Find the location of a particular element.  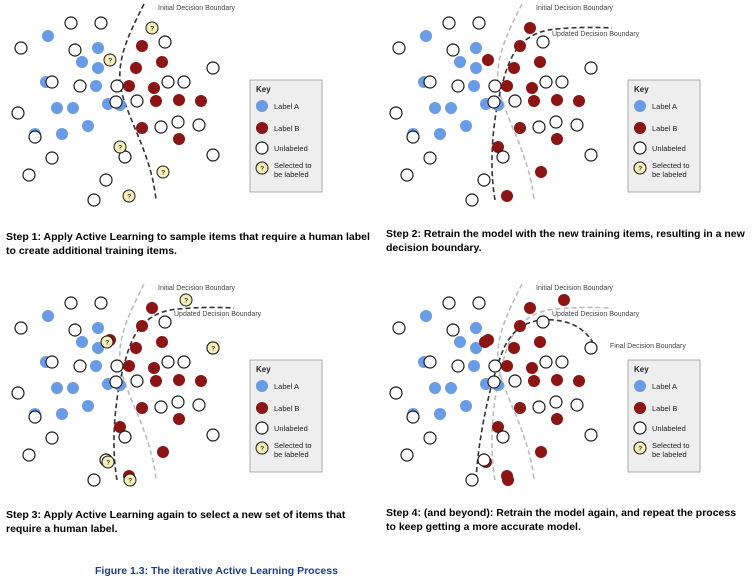

key-selected-marker is located at coordinates (640, 168).